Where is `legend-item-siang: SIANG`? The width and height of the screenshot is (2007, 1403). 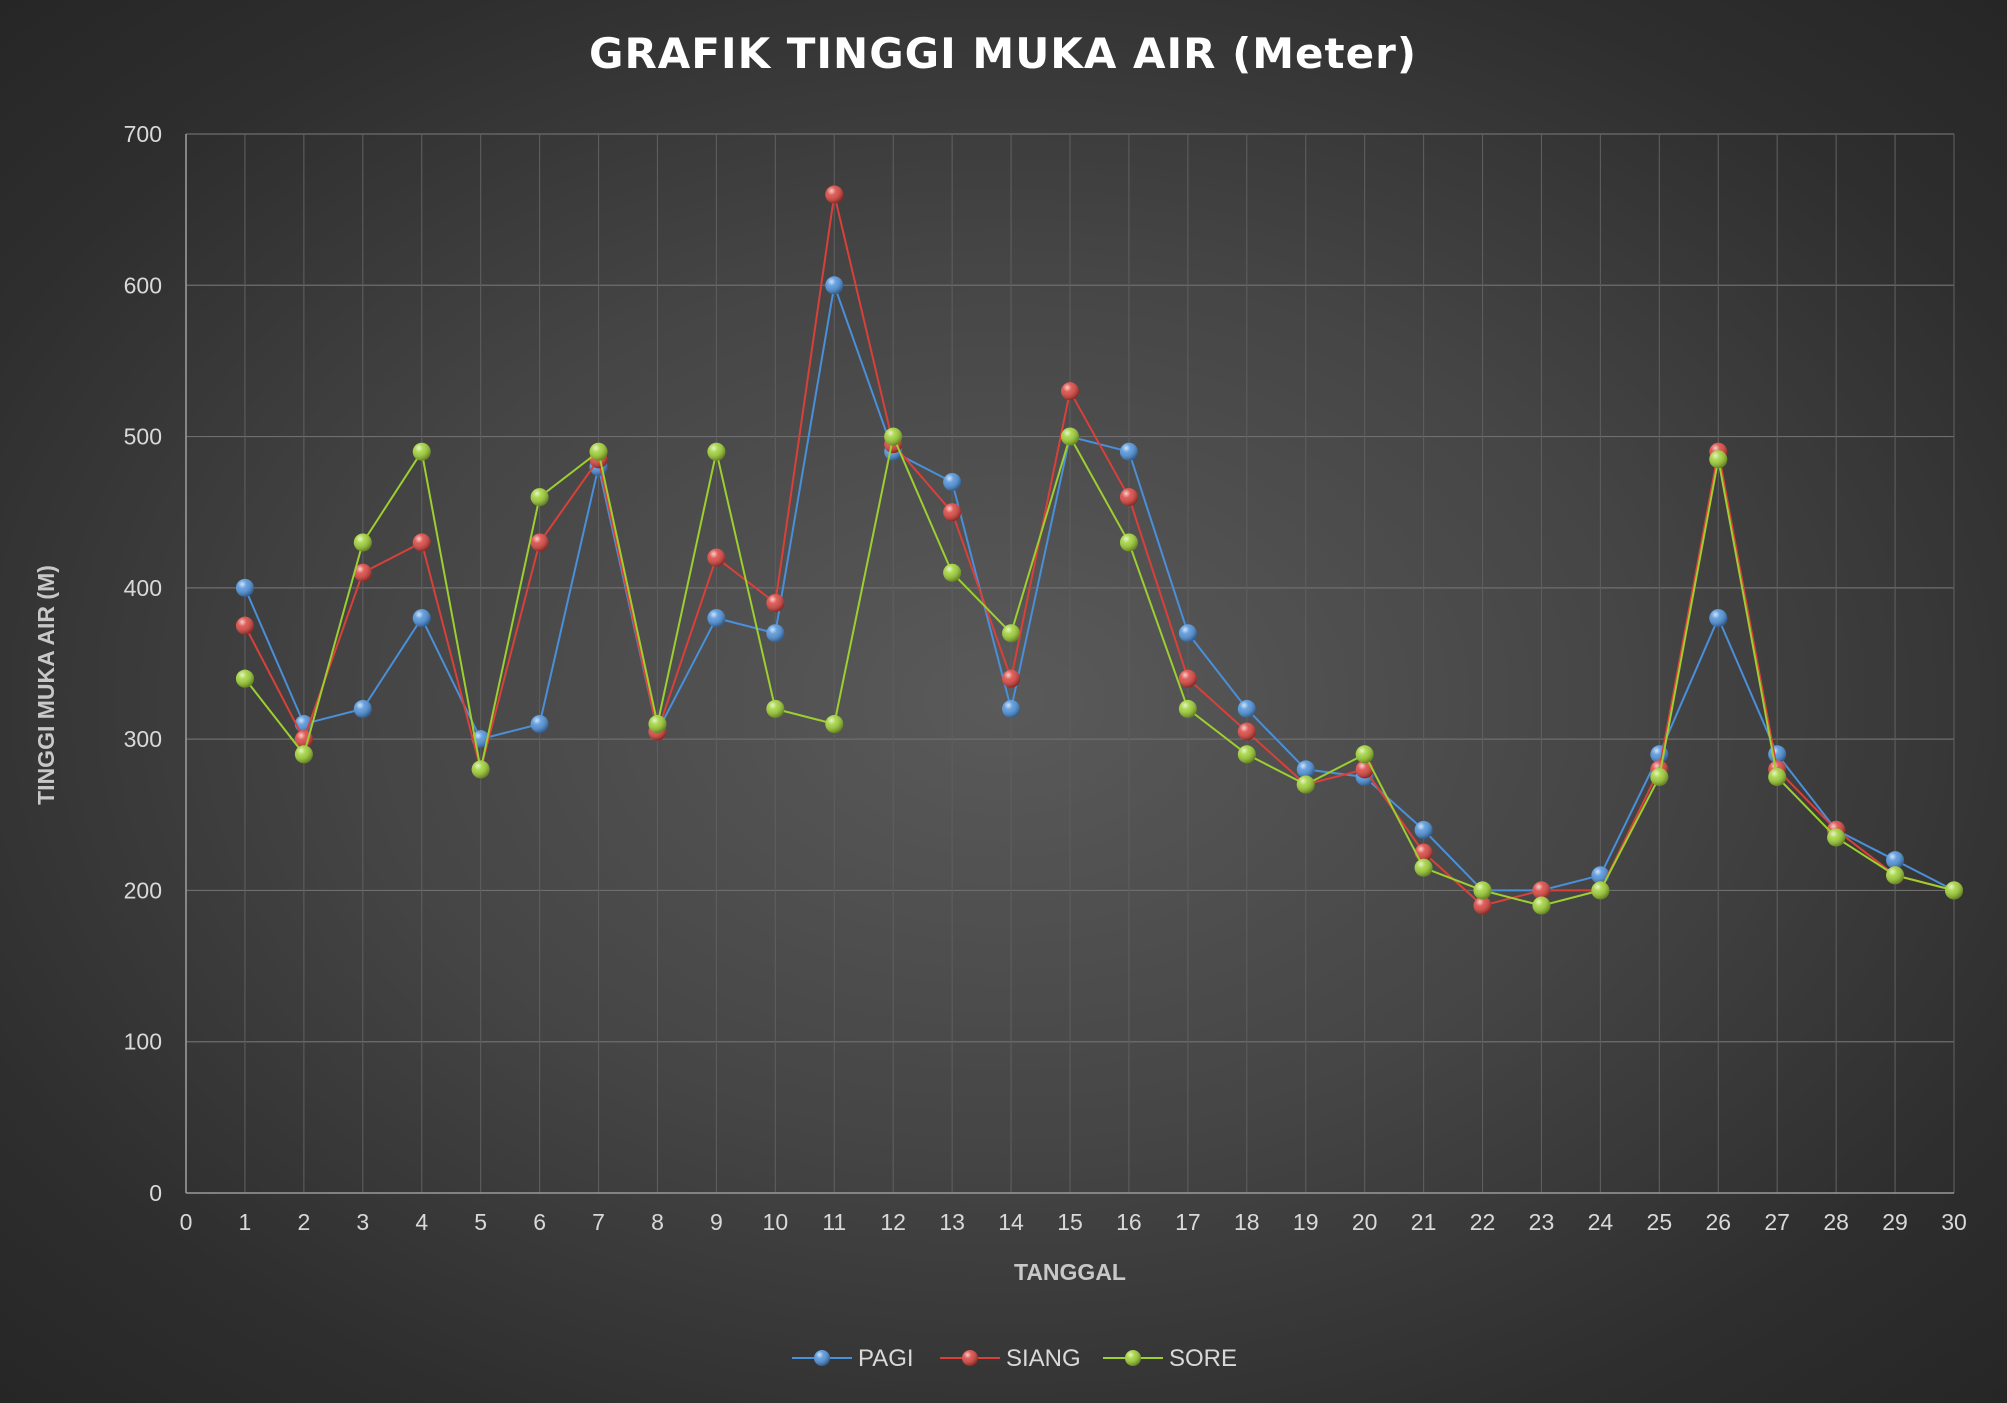
legend-item-siang: SIANG is located at coordinates (1010, 1358).